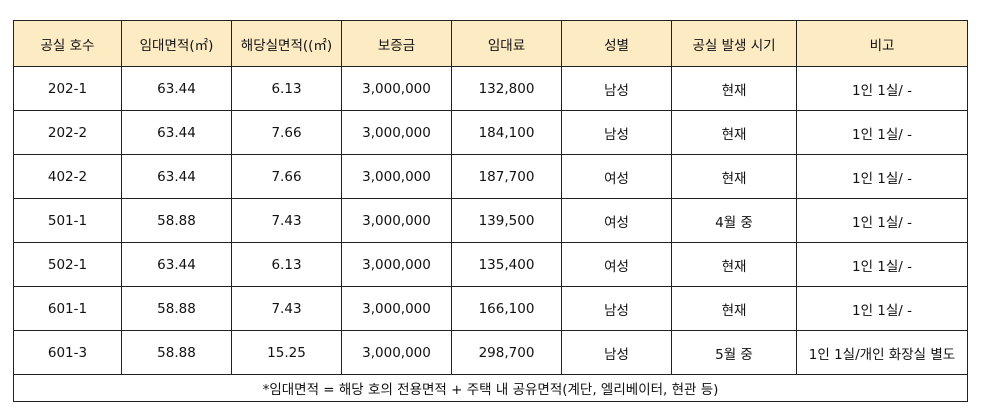 The width and height of the screenshot is (987, 418). Describe the element at coordinates (734, 352) in the screenshot. I see `cell-vacancy-date: 5월 중` at that location.